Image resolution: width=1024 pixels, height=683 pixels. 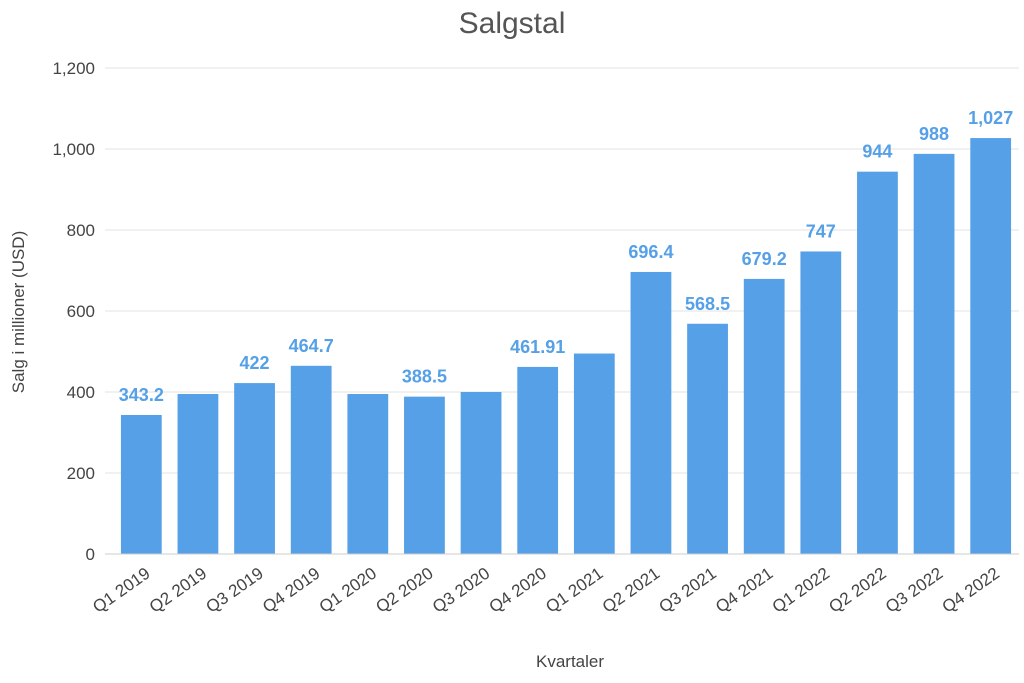 What do you see at coordinates (631, 590) in the screenshot?
I see `x-tick-label: Q2 2021` at bounding box center [631, 590].